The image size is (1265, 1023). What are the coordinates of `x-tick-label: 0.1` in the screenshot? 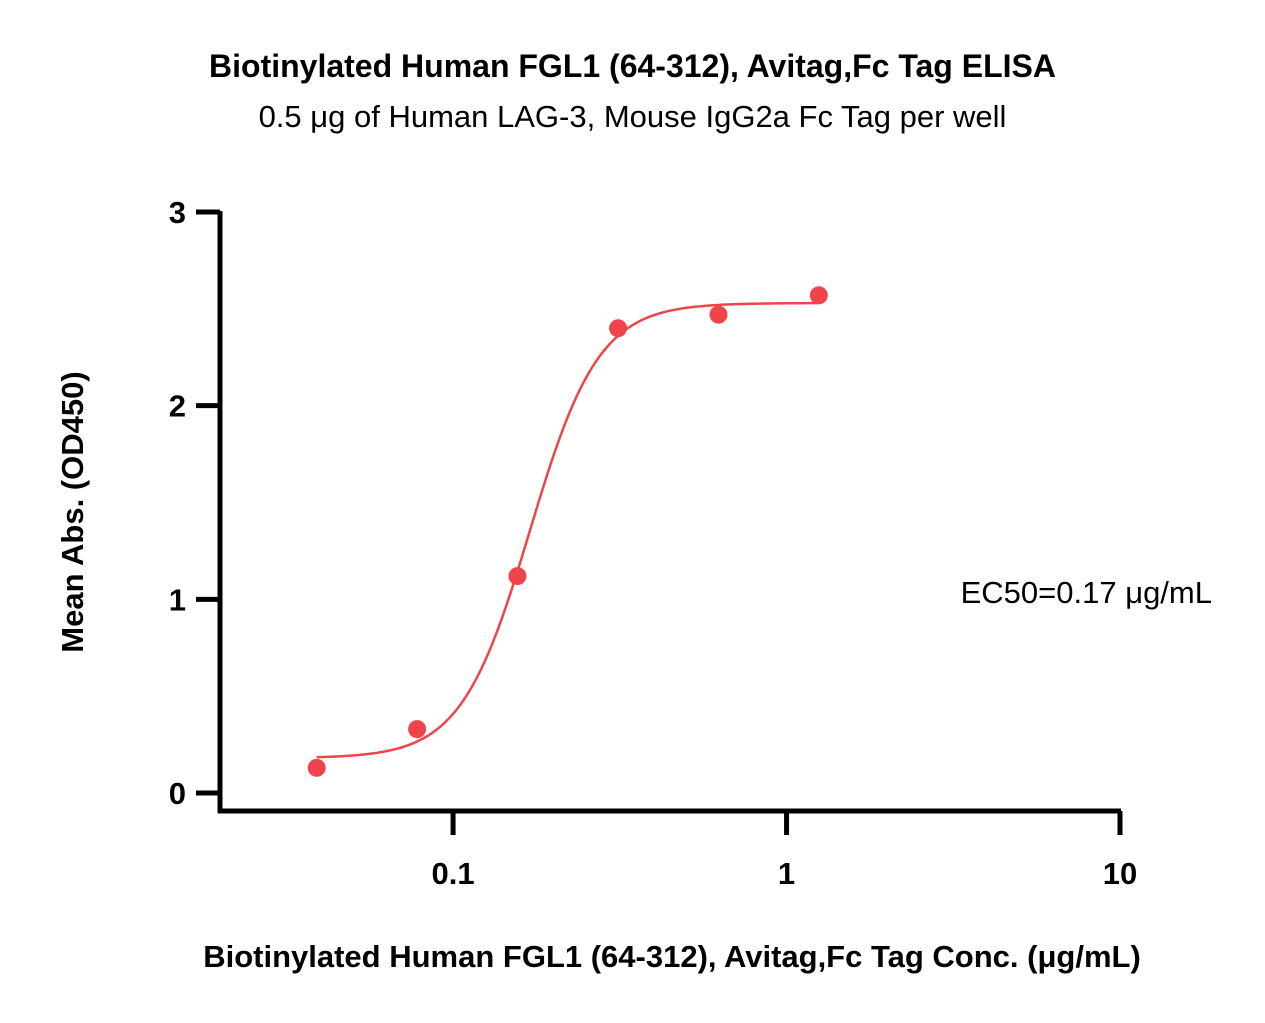 It's located at (453, 873).